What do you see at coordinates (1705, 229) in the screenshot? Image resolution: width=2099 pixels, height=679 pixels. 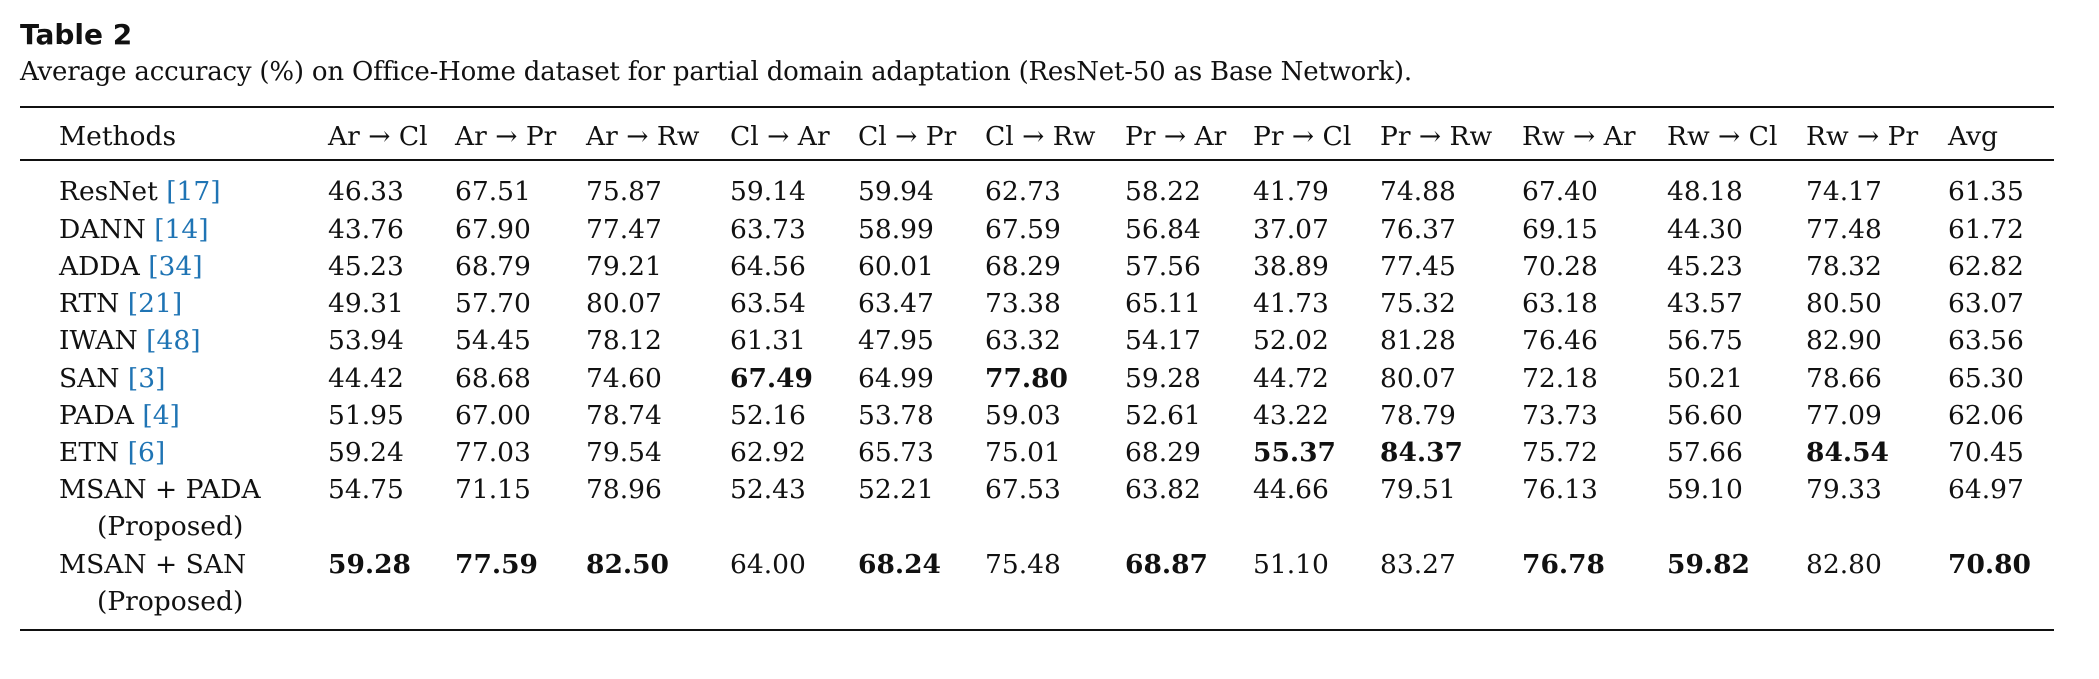 I see `table-cell: 44.30` at bounding box center [1705, 229].